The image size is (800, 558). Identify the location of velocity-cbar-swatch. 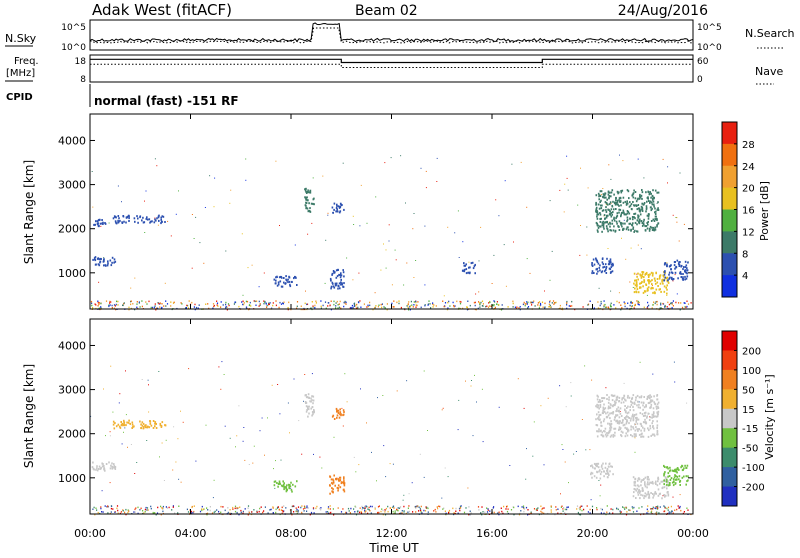
(729, 341).